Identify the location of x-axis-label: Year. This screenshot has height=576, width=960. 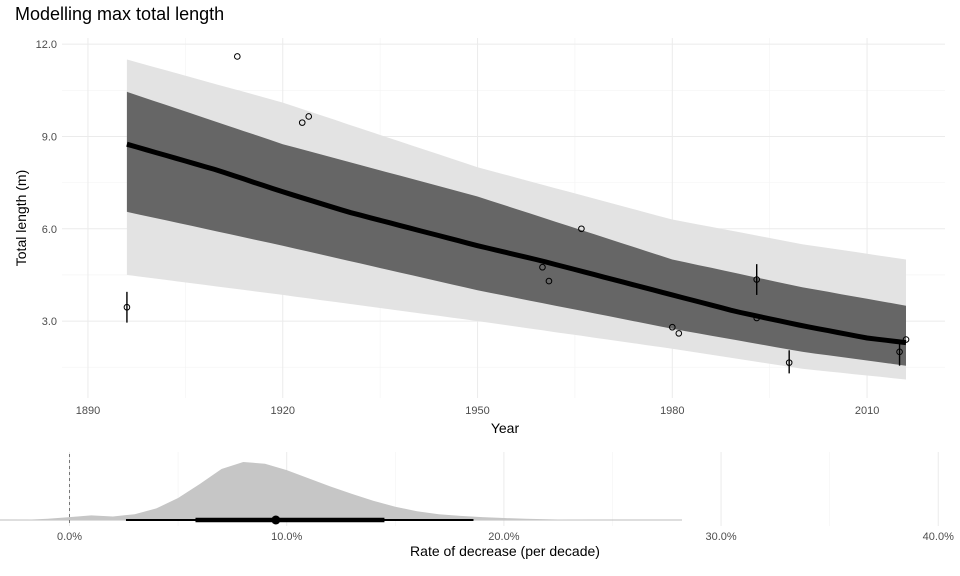
(505, 428).